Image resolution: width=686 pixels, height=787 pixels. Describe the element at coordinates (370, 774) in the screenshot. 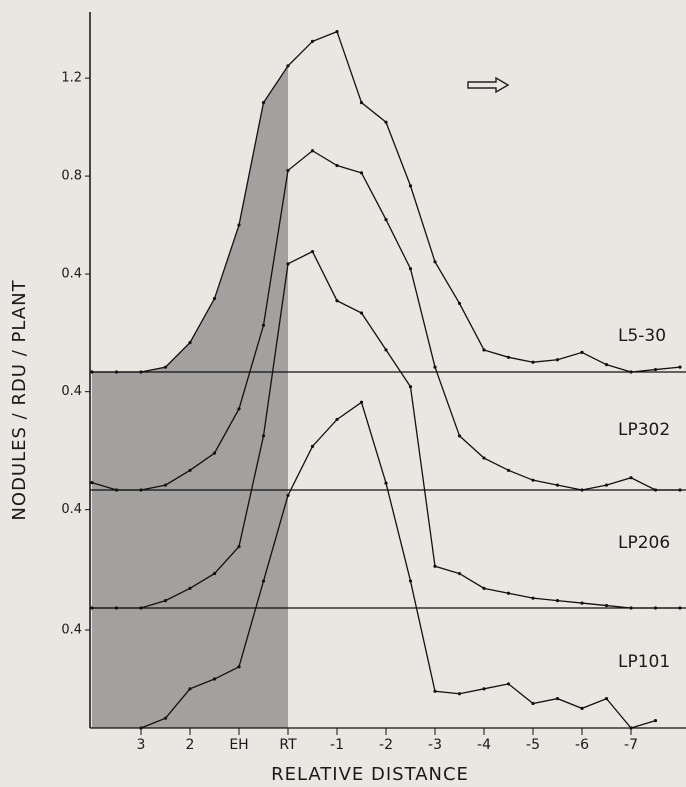

I see `x-axis-label: RELATIVE DISTANCE` at that location.